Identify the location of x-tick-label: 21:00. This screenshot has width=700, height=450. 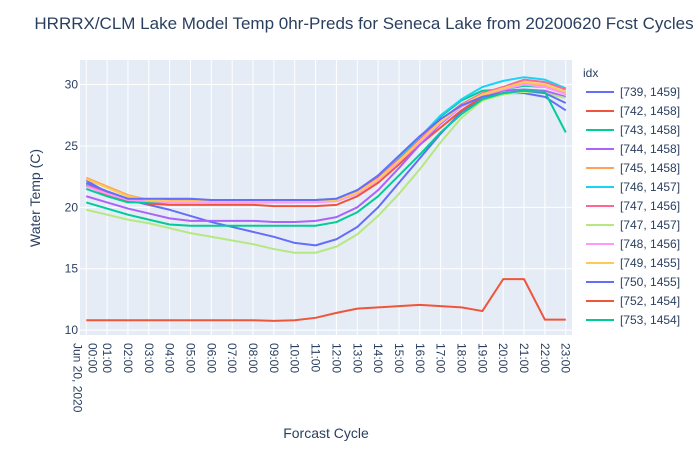
(524, 358).